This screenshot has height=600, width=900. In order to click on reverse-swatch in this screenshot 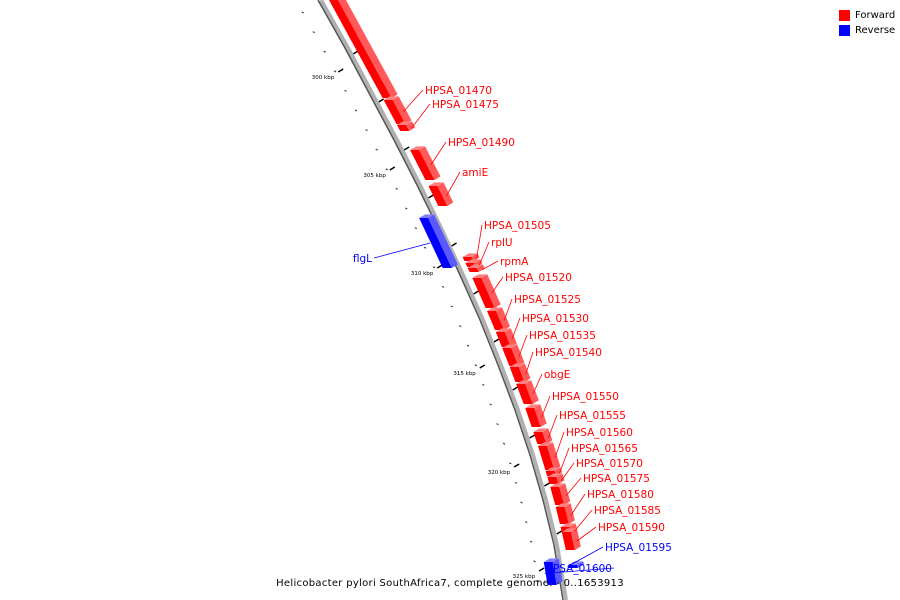, I will do `click(844, 30)`.